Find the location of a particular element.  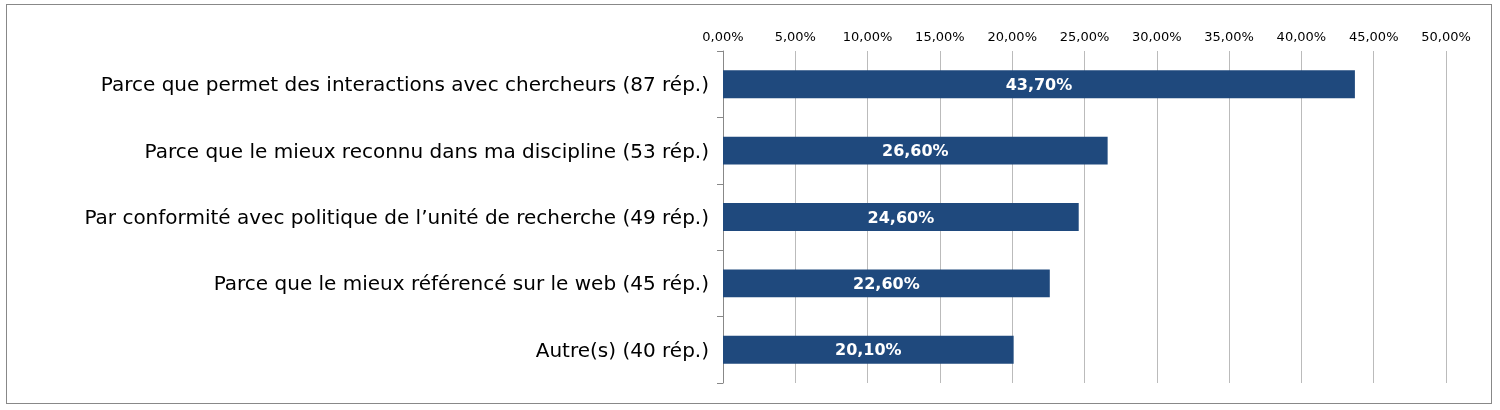

data-label: 43,70% is located at coordinates (1039, 84).